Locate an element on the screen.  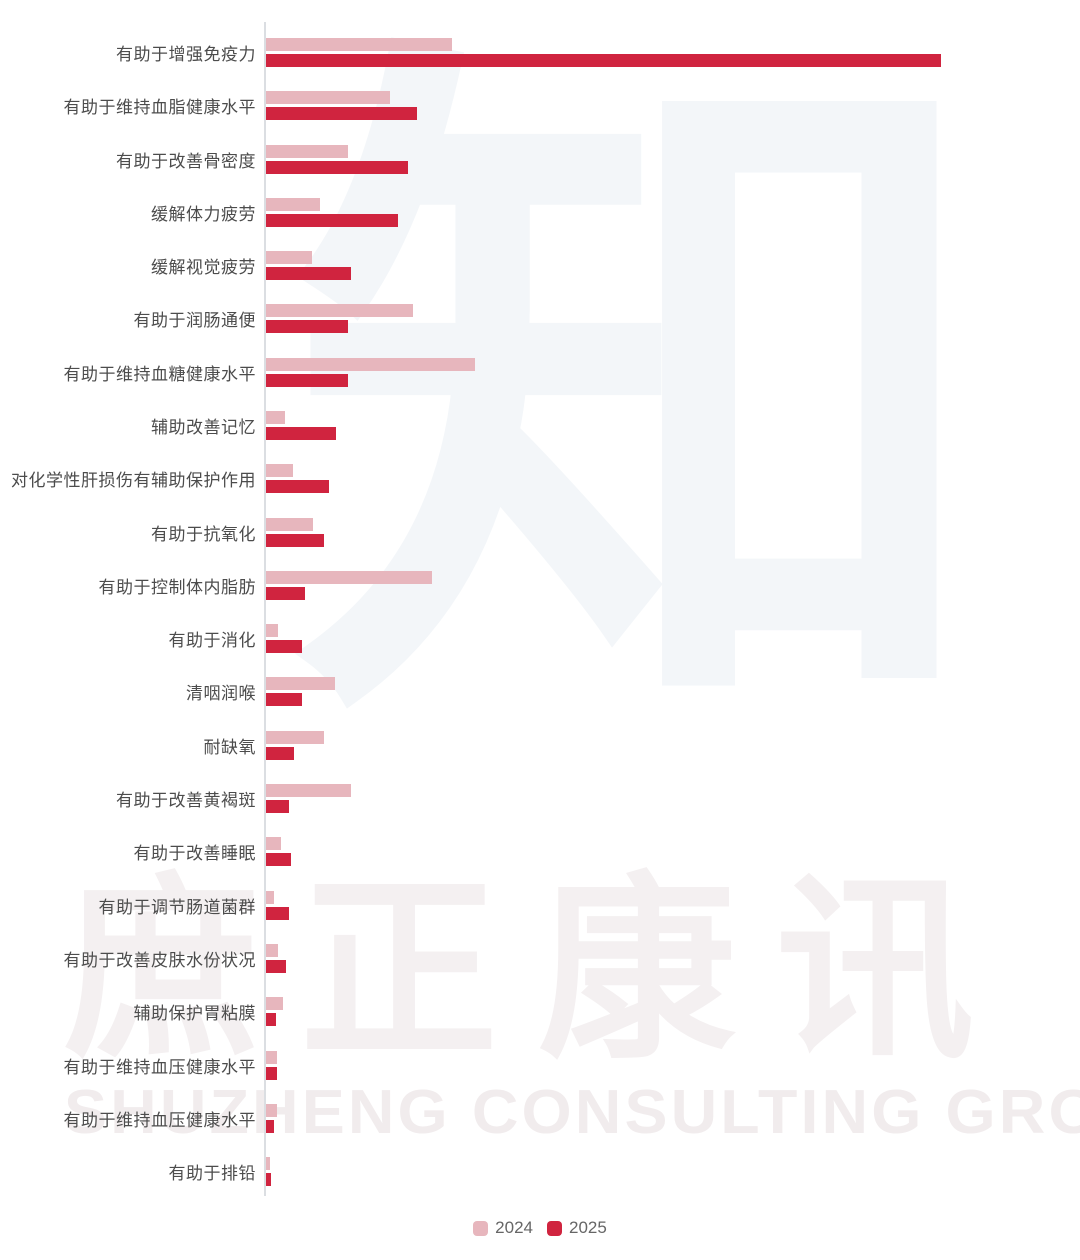
category-label: 有助于改善皮肤水份状况 is located at coordinates (159, 960).